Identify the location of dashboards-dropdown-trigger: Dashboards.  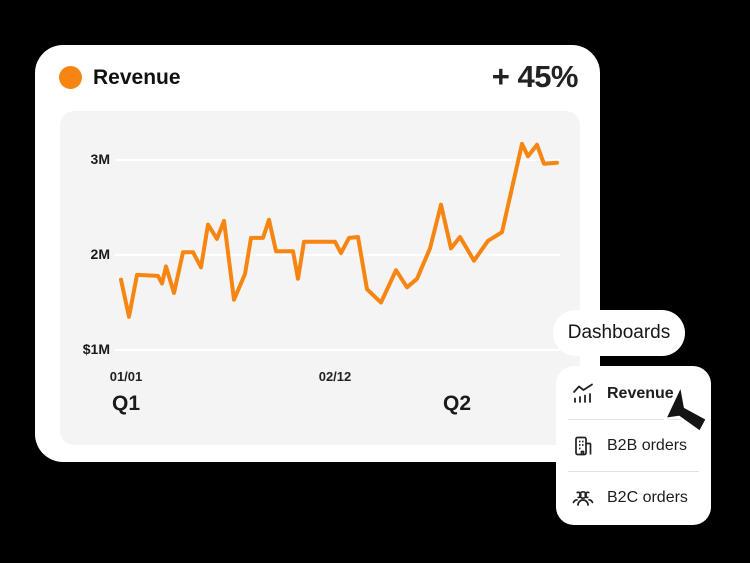
(619, 333).